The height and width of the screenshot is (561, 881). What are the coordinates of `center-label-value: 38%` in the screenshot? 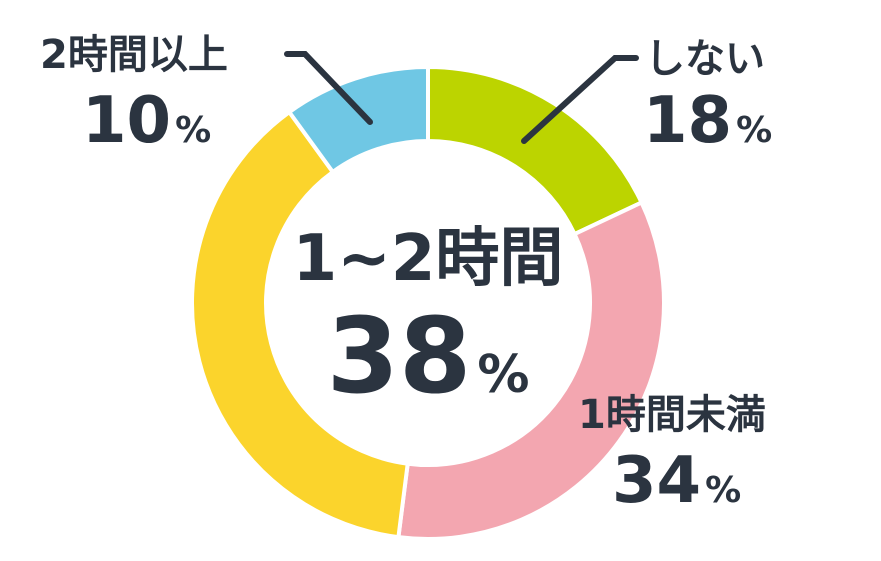 It's located at (428, 356).